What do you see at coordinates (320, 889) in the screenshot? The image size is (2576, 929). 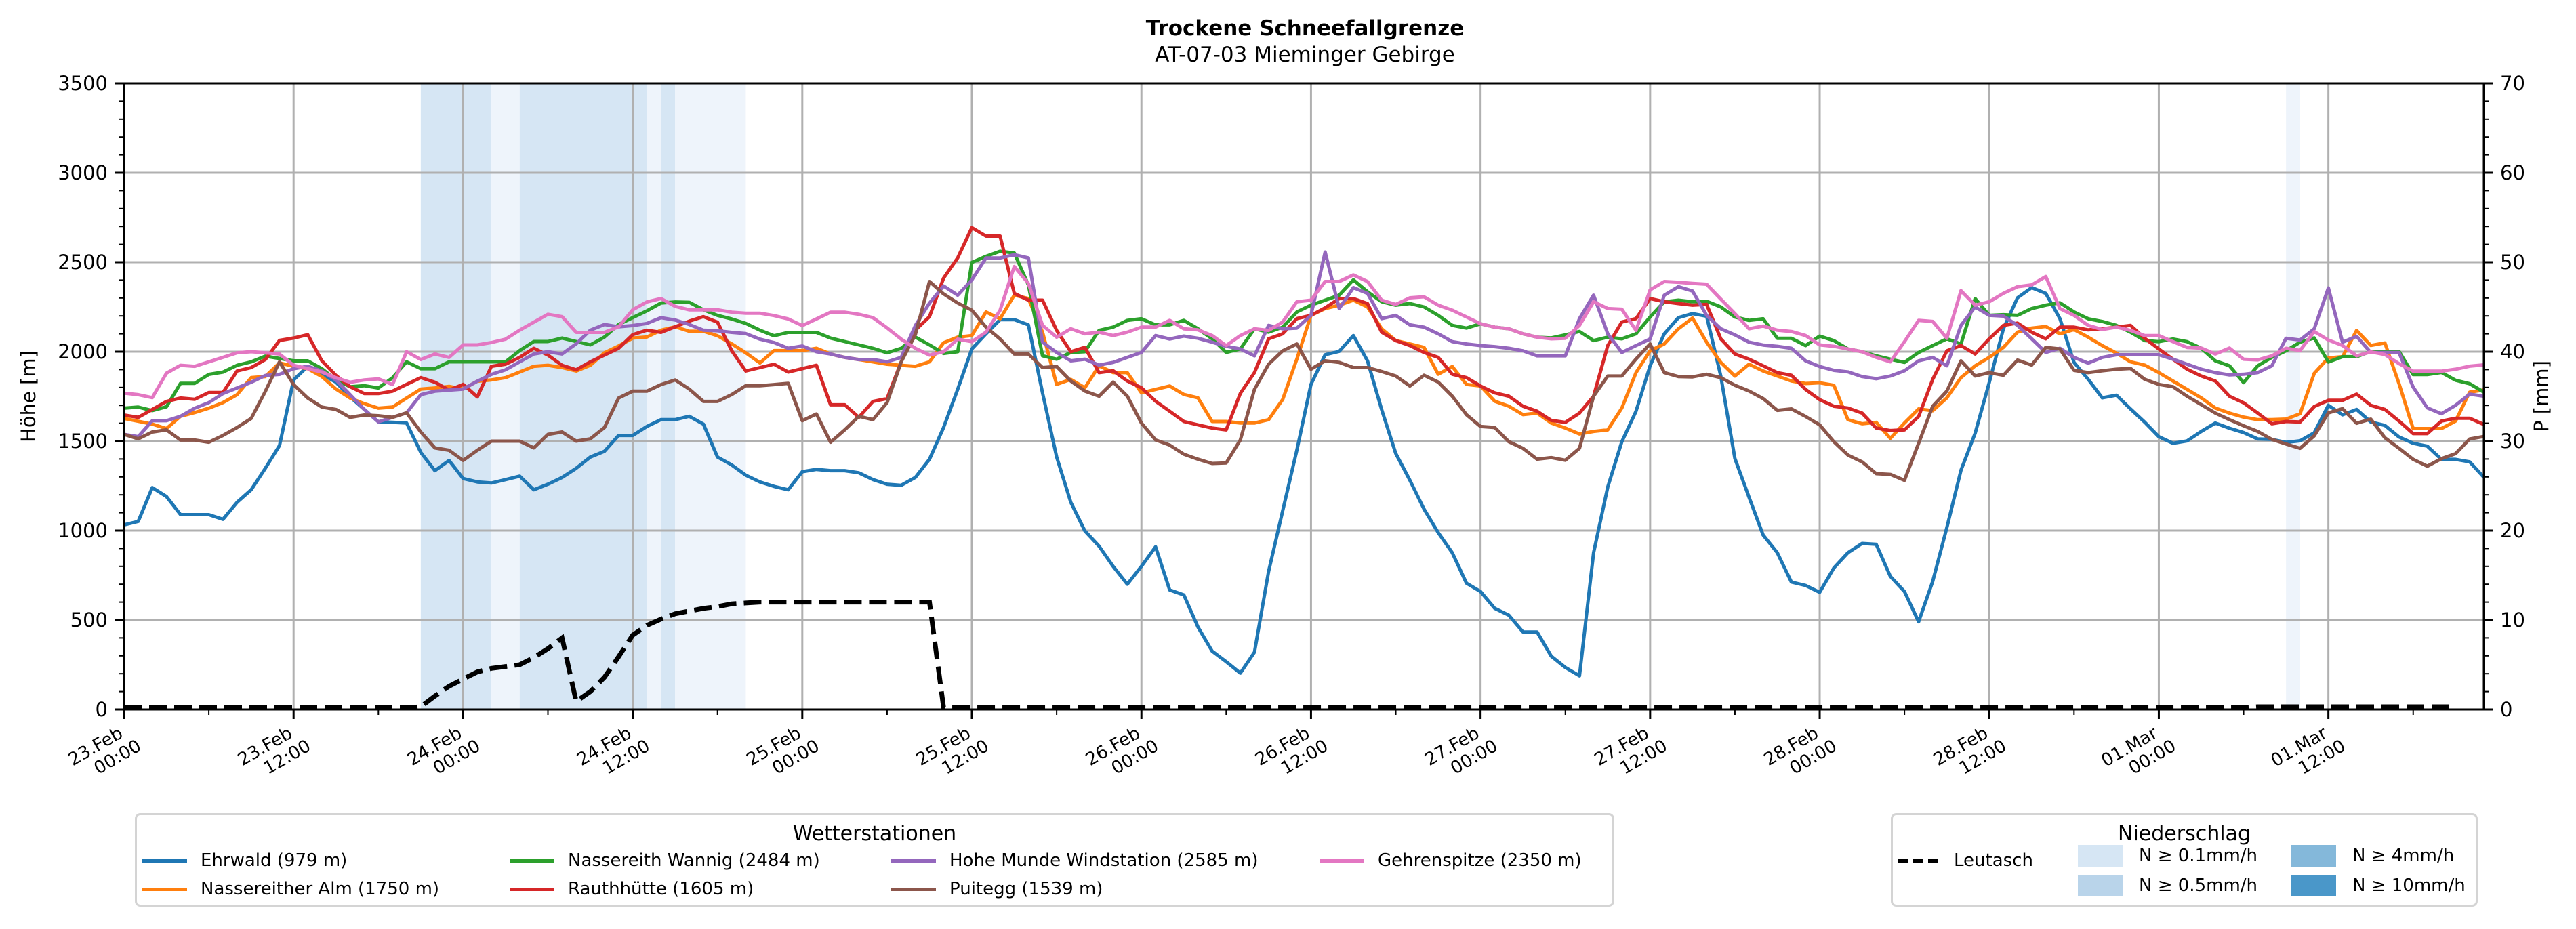 I see `legend-label: Nassereither Alm (1750 m)` at bounding box center [320, 889].